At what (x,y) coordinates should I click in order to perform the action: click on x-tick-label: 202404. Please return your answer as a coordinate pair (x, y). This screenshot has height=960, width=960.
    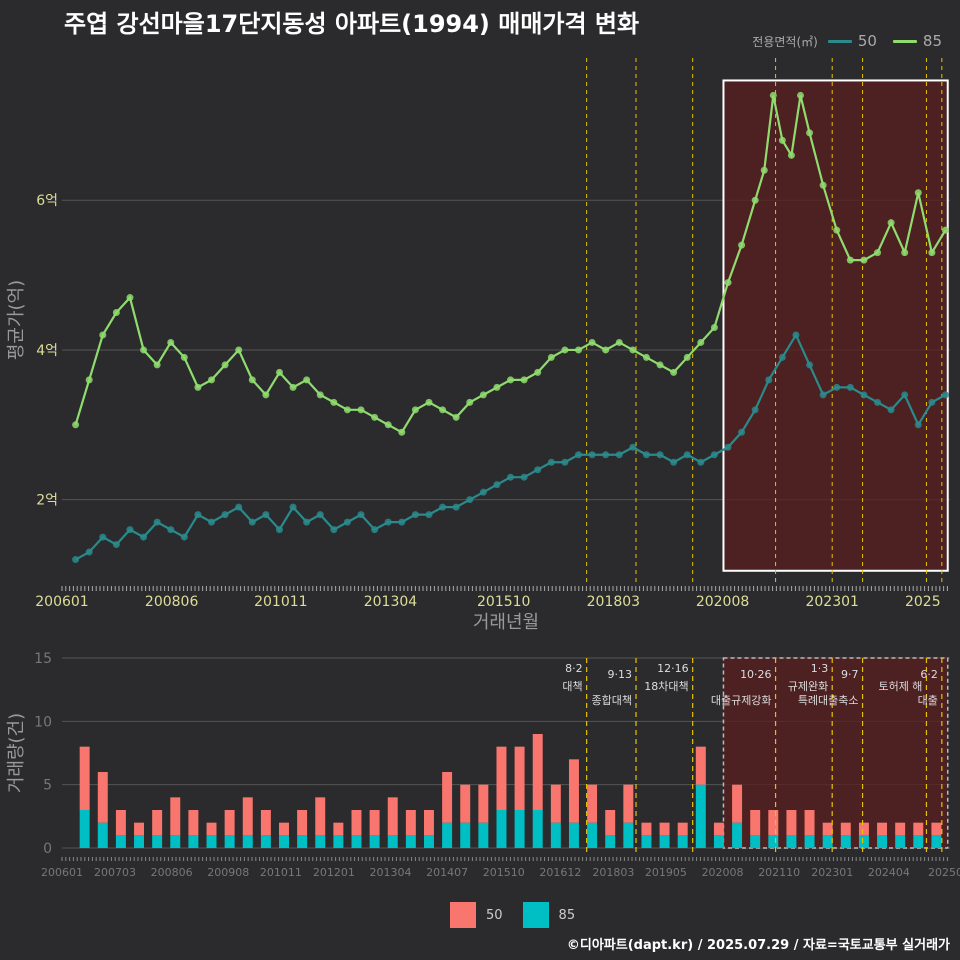
    Looking at the image, I should click on (889, 872).